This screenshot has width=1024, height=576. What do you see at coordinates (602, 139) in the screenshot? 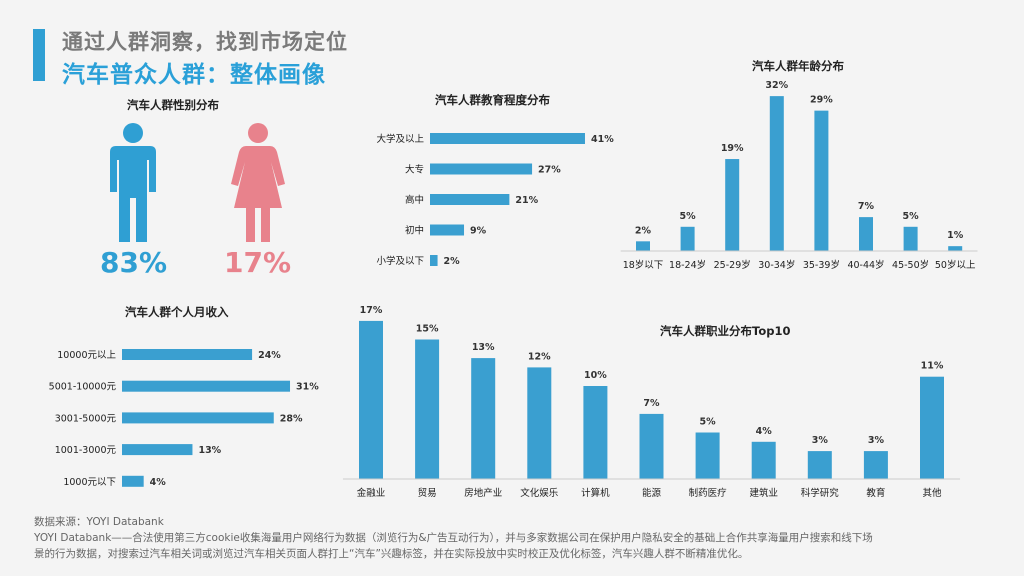
I see `education-chart-value-label: 41%` at bounding box center [602, 139].